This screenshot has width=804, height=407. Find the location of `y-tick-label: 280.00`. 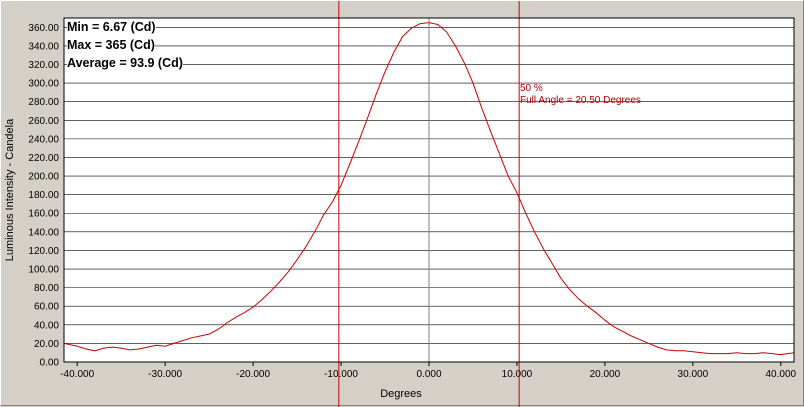

y-tick-label: 280.00 is located at coordinates (43, 102).